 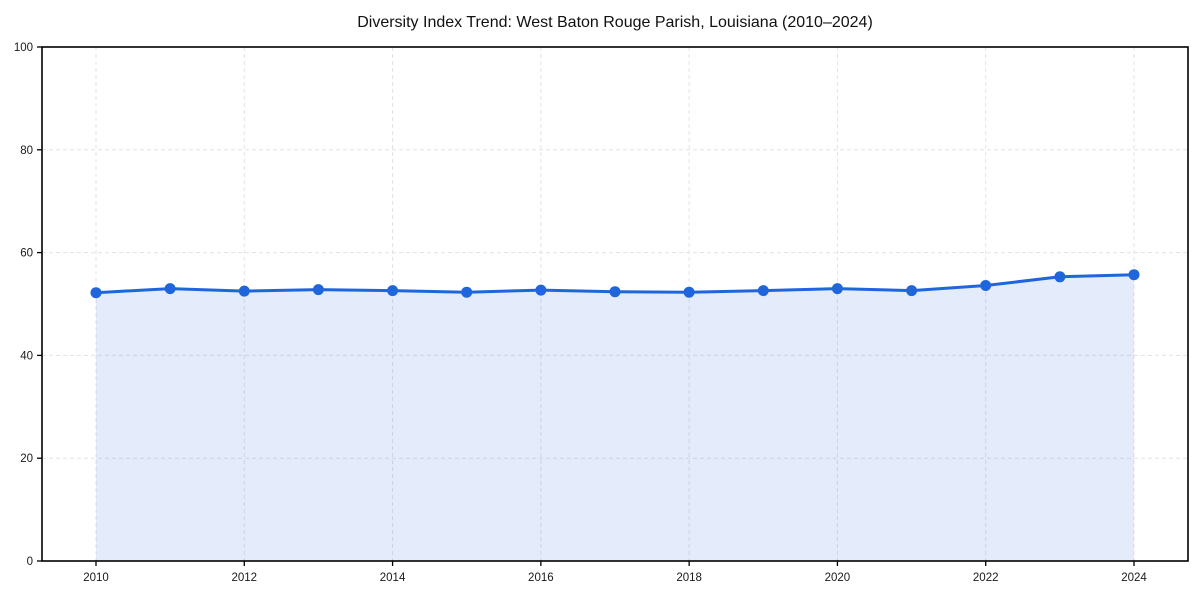 What do you see at coordinates (26, 151) in the screenshot?
I see `y-axis-tick-label: 80` at bounding box center [26, 151].